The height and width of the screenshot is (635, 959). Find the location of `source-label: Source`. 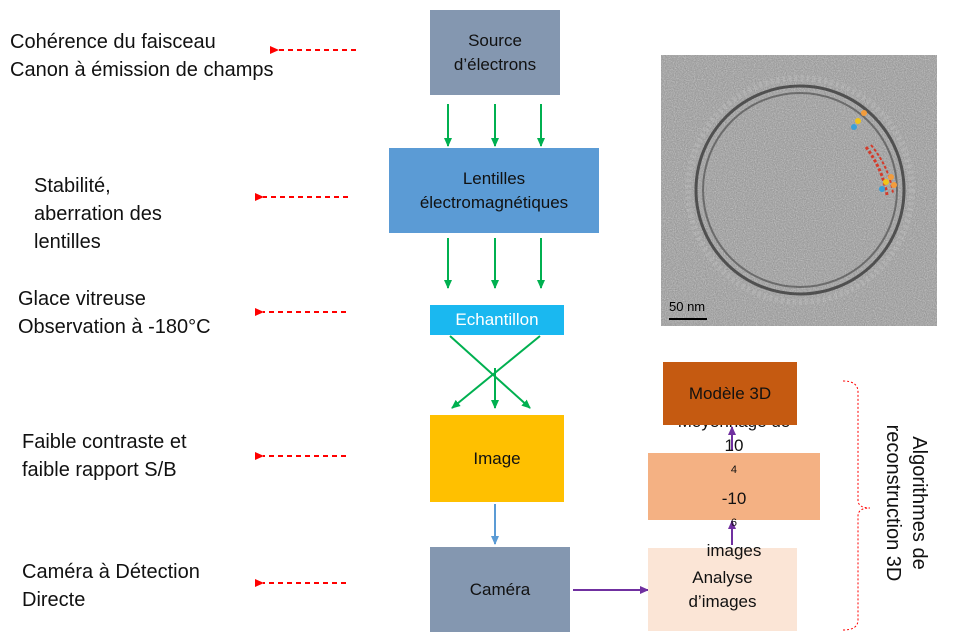

source-label: Source is located at coordinates (495, 40).